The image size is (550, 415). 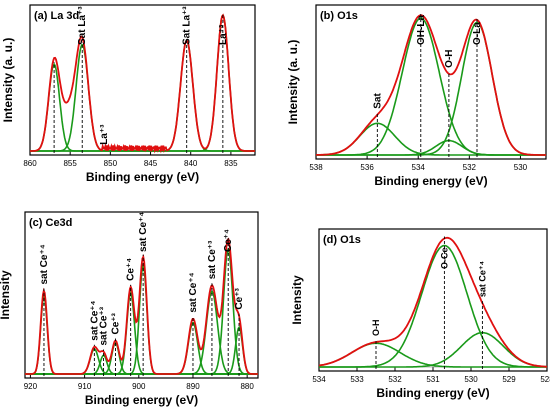 I want to click on x-tick-label: 531, so click(x=433, y=379).